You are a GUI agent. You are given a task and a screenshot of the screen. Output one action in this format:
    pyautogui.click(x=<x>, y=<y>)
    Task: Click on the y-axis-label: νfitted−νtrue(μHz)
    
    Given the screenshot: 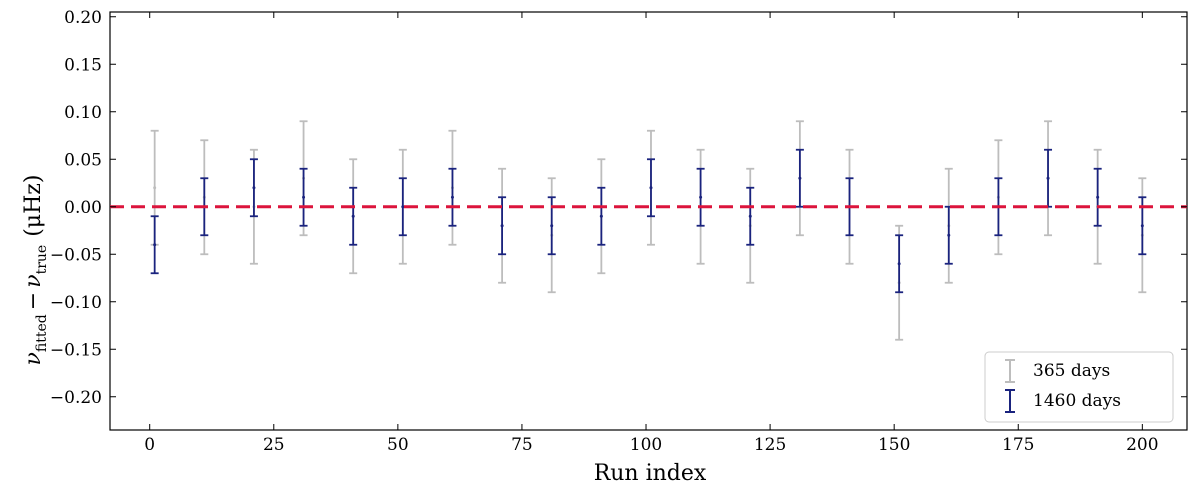 What is the action you would take?
    pyautogui.click(x=35, y=270)
    